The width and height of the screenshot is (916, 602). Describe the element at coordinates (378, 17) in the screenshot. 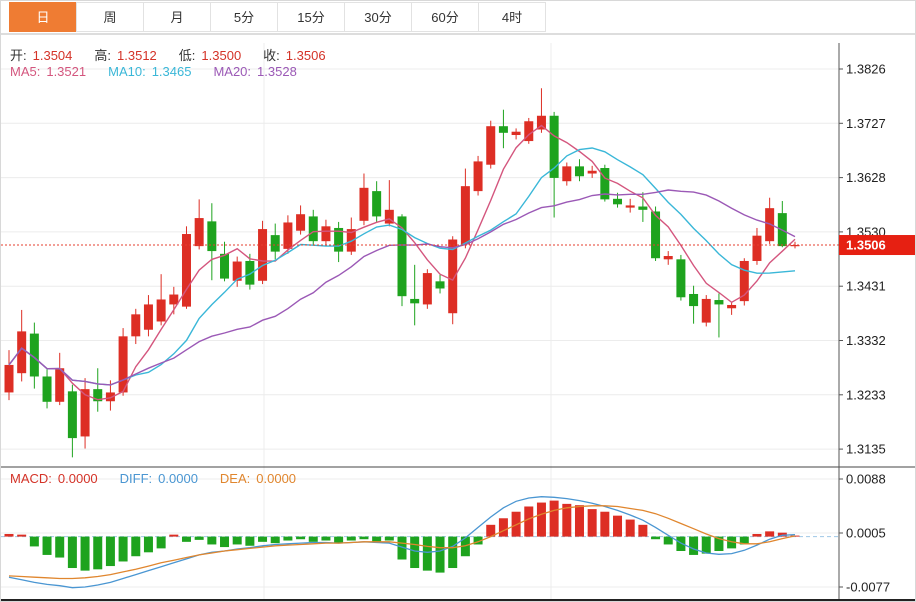

I see `tab-30min: 30分` at that location.